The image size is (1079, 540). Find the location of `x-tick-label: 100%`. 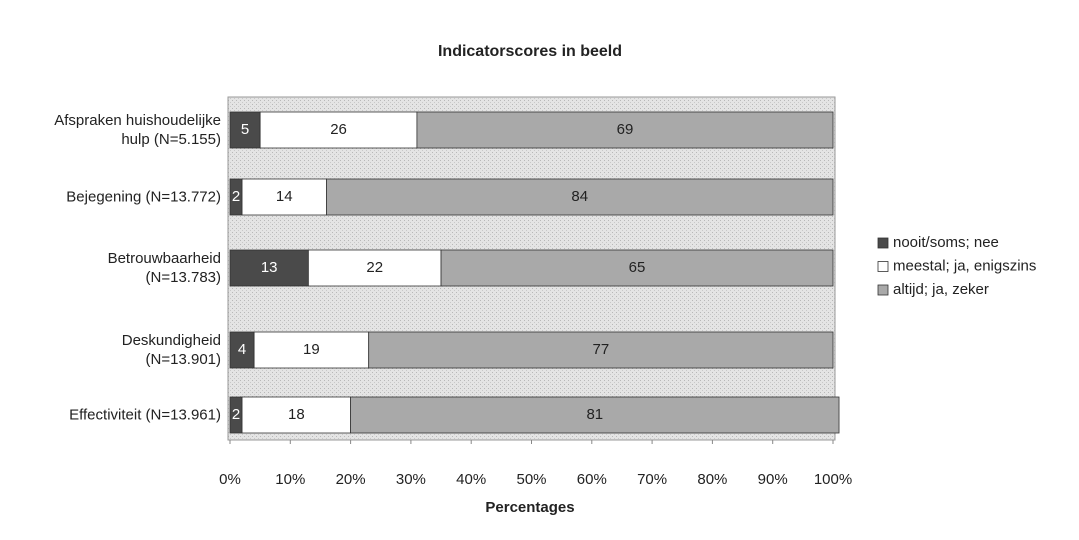

x-tick-label: 100% is located at coordinates (833, 479).